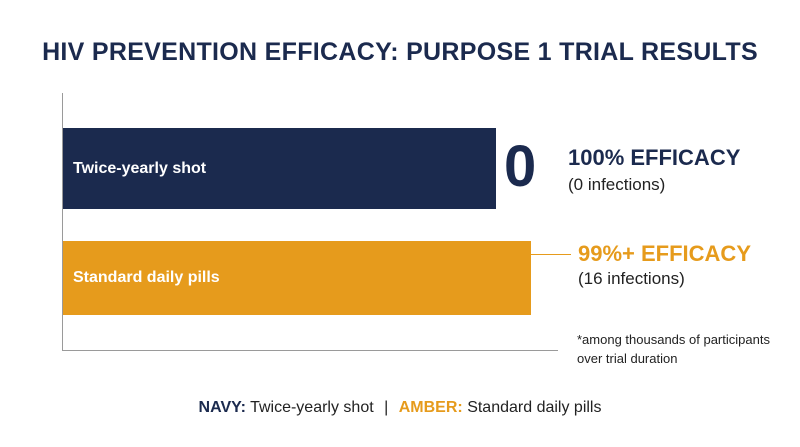  Describe the element at coordinates (664, 253) in the screenshot. I see `pills-efficacy-headline: 99%+ EFFICACY` at that location.